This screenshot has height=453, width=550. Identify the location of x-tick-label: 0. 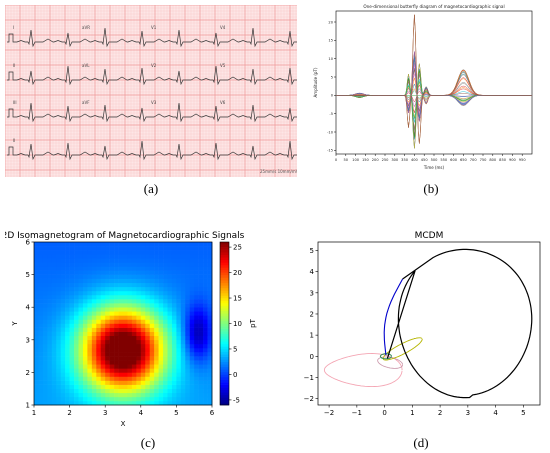
(336, 160).